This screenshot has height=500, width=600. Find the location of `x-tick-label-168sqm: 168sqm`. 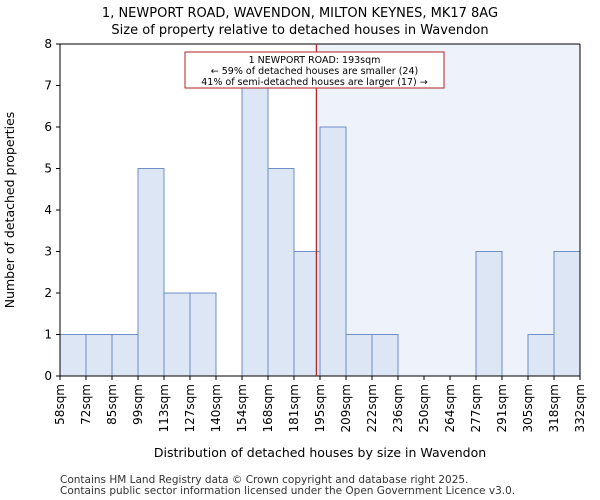

x-tick-label-168sqm: 168sqm is located at coordinates (268, 408).